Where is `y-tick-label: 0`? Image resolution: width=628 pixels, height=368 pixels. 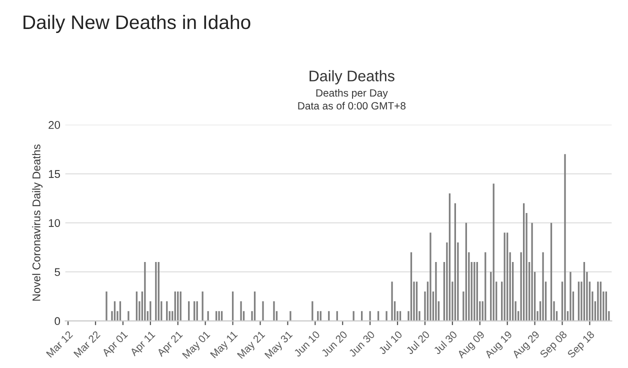 y-tick-label: 0 is located at coordinates (57, 321).